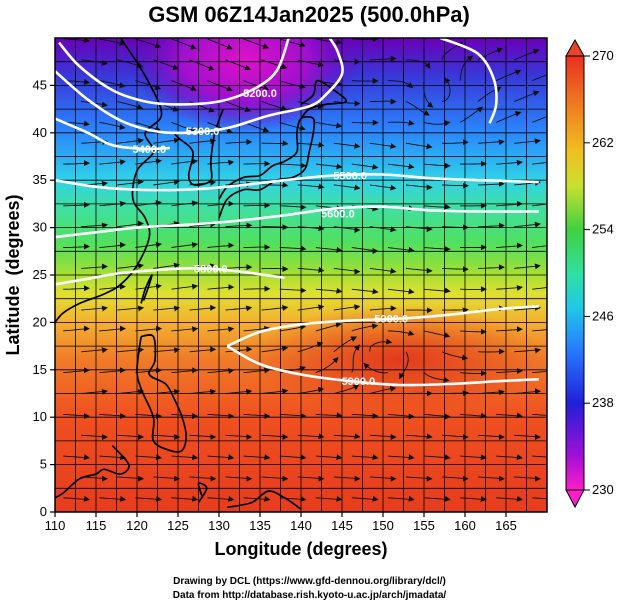 Image resolution: width=619 pixels, height=605 pixels. What do you see at coordinates (40, 227) in the screenshot?
I see `y-tick-label: 30` at bounding box center [40, 227].